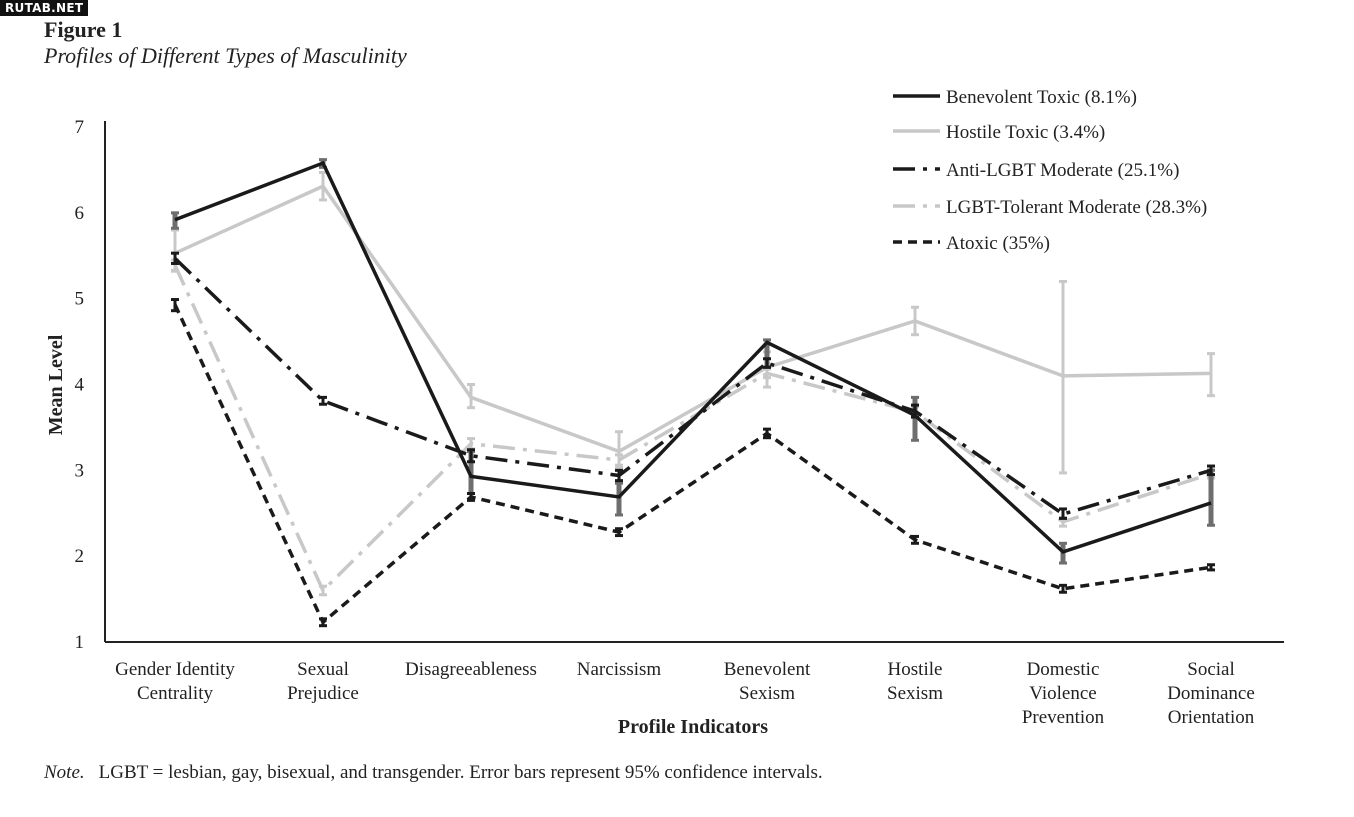  I want to click on x-tick-label-line: Gender Identity, so click(175, 669).